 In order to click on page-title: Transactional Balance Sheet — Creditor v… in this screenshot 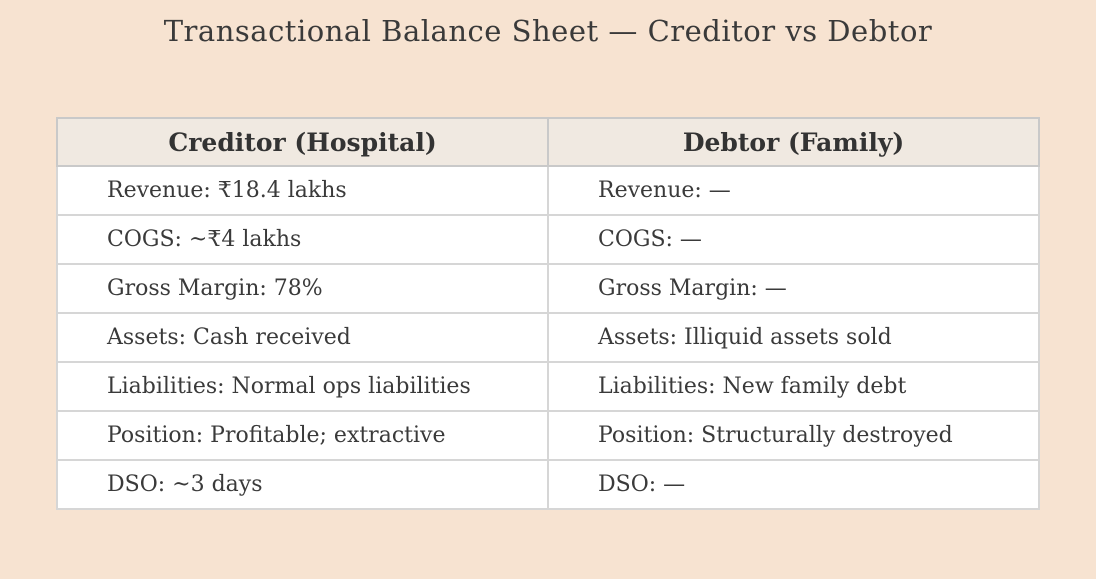, I will do `click(548, 31)`.